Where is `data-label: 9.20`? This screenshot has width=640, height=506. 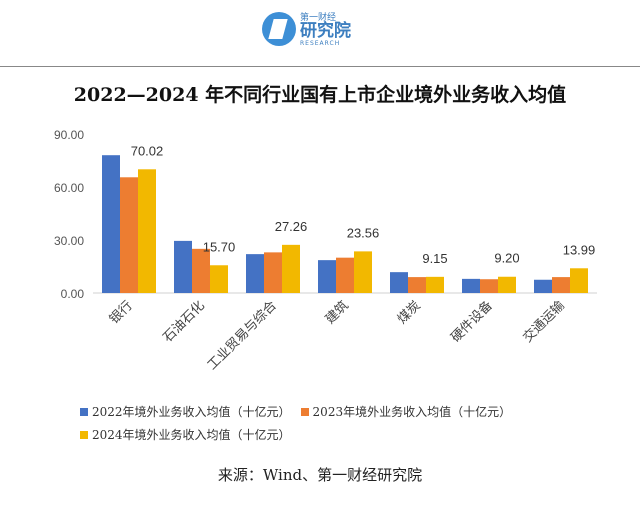
data-label: 9.20 is located at coordinates (506, 258).